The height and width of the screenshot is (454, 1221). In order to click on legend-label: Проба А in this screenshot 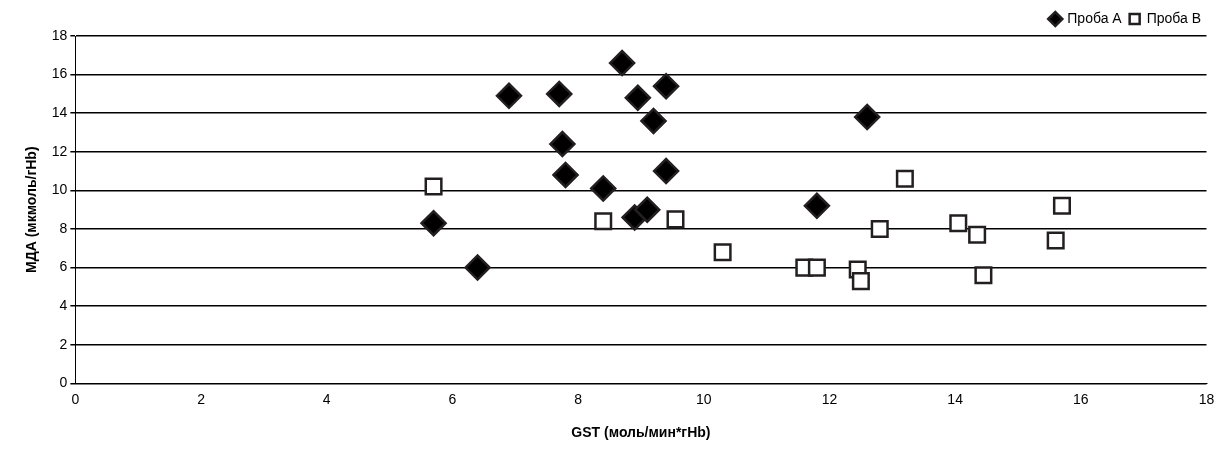, I will do `click(1095, 17)`.